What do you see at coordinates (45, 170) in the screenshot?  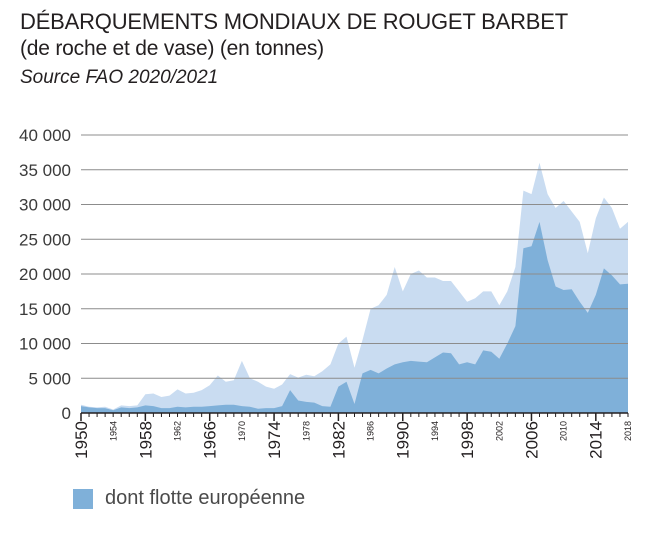 I see `y-tick-label: 35 000` at bounding box center [45, 170].